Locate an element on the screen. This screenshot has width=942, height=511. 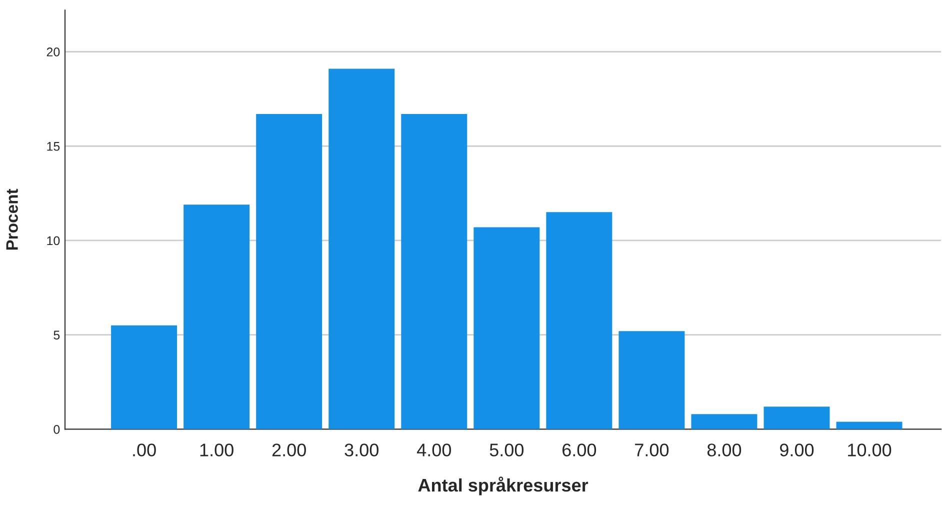
x-tick-label: 8.00 is located at coordinates (724, 450).